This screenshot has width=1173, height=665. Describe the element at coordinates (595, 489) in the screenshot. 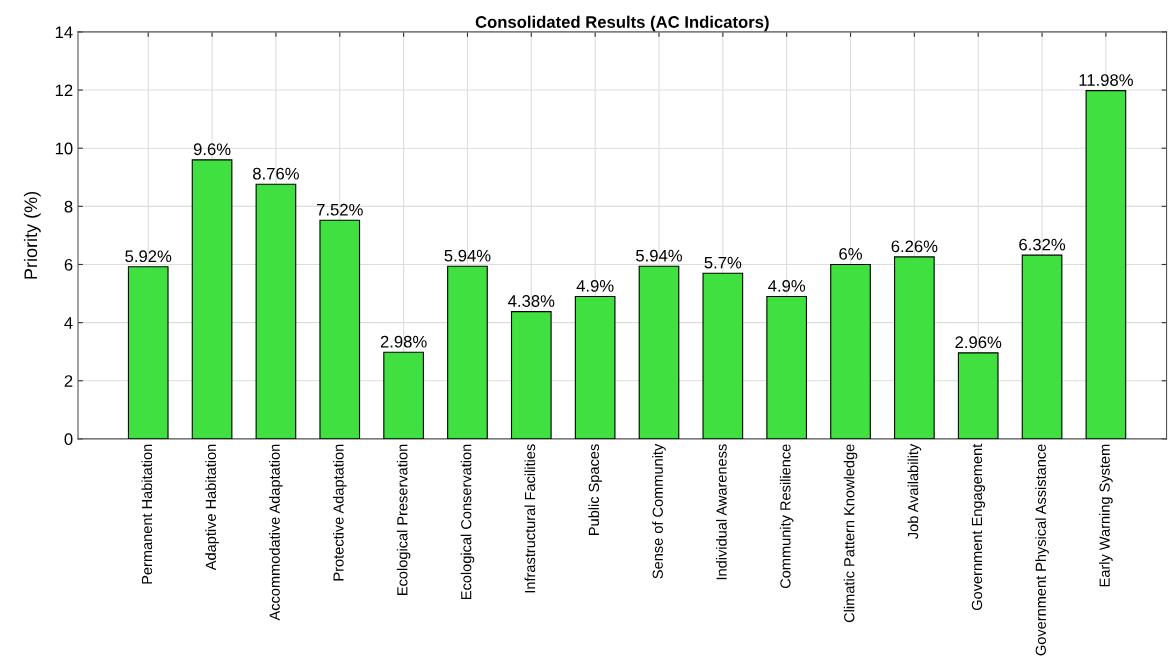

I see `x-tick-label: Public Spaces` at that location.